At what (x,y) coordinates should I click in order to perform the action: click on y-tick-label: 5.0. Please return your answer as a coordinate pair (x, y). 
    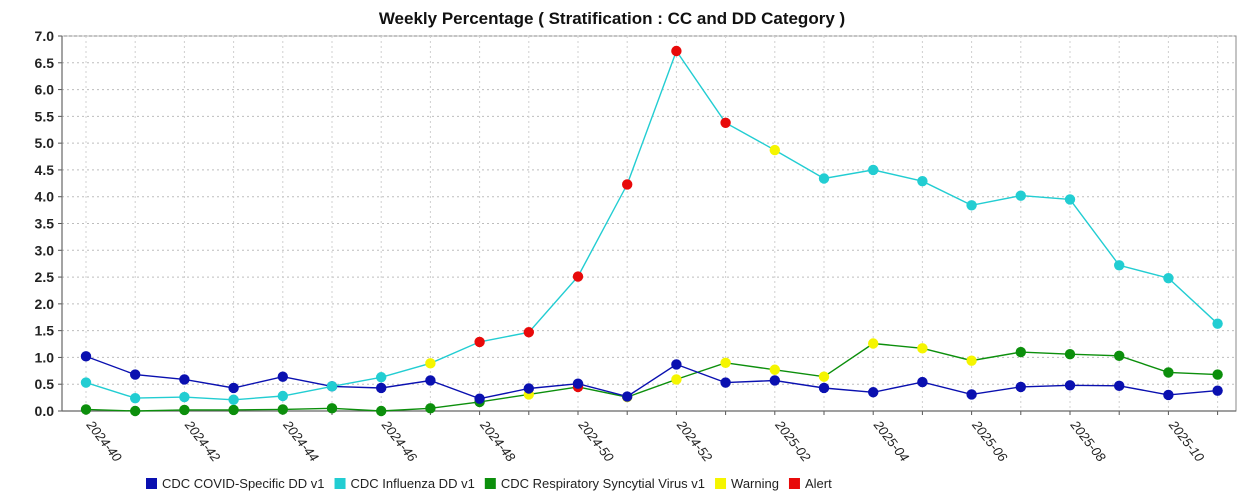
    Looking at the image, I should click on (45, 143).